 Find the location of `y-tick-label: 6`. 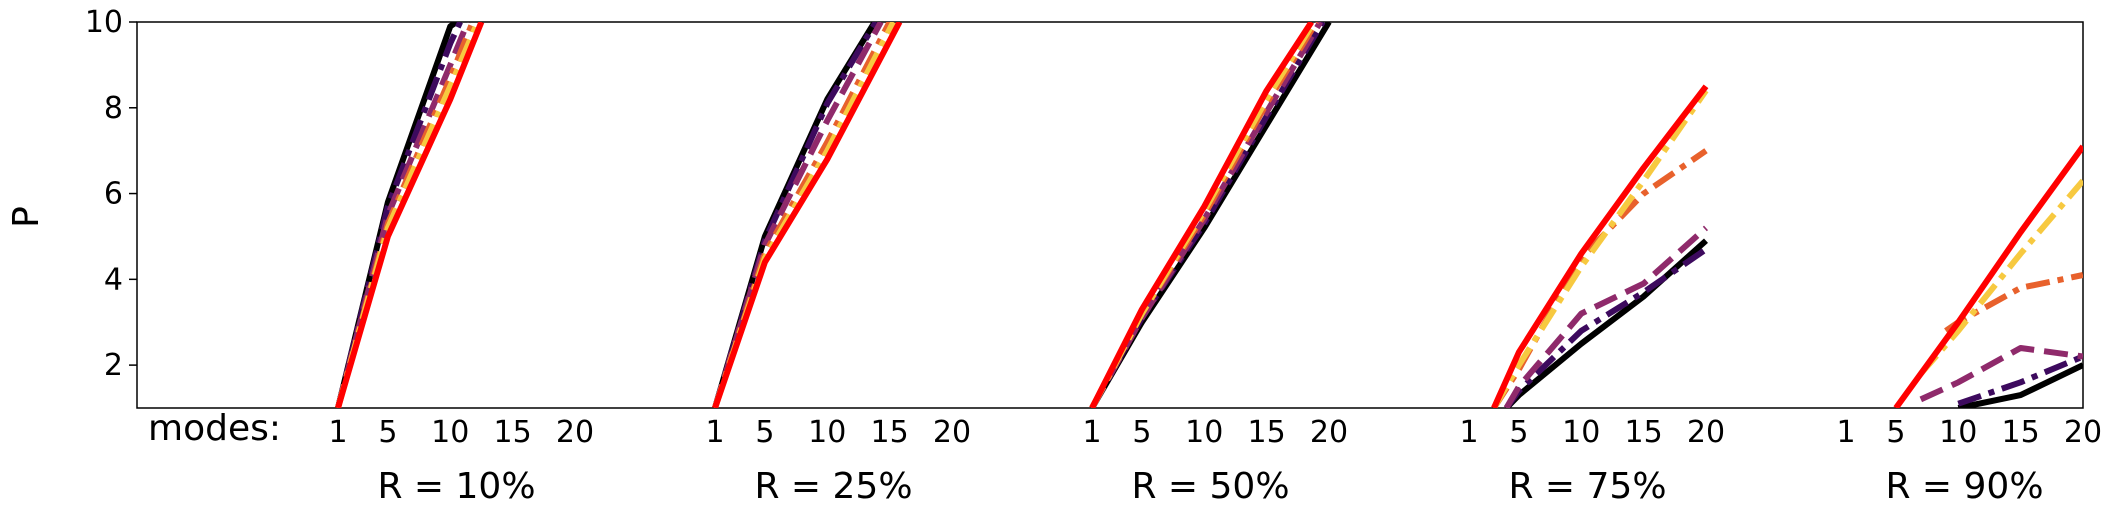

y-tick-label: 6 is located at coordinates (113, 194).